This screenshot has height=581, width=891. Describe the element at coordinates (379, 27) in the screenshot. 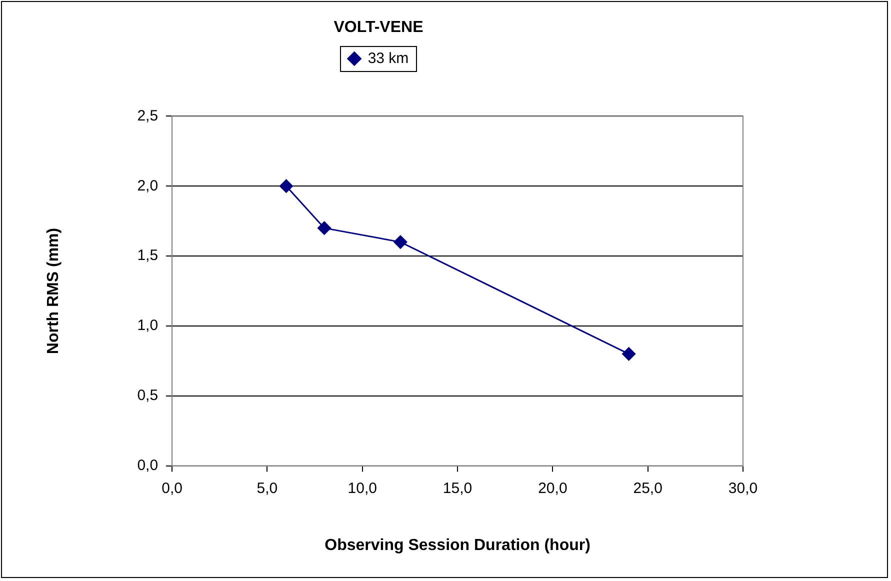

I see `chart-title: VOLT-VENE` at that location.